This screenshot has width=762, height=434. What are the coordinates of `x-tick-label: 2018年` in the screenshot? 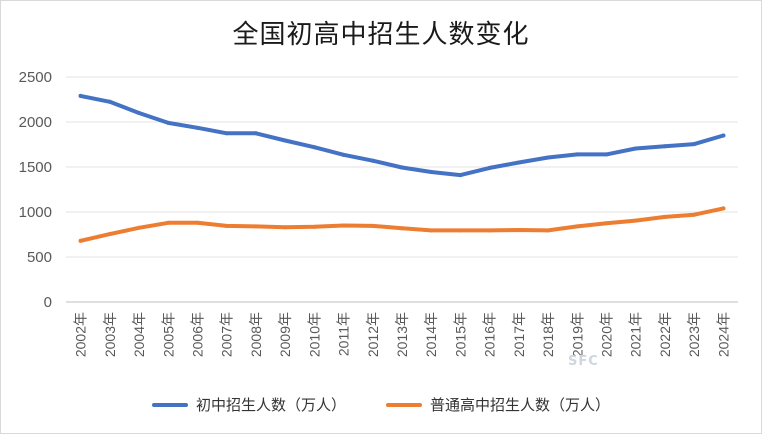 It's located at (548, 334).